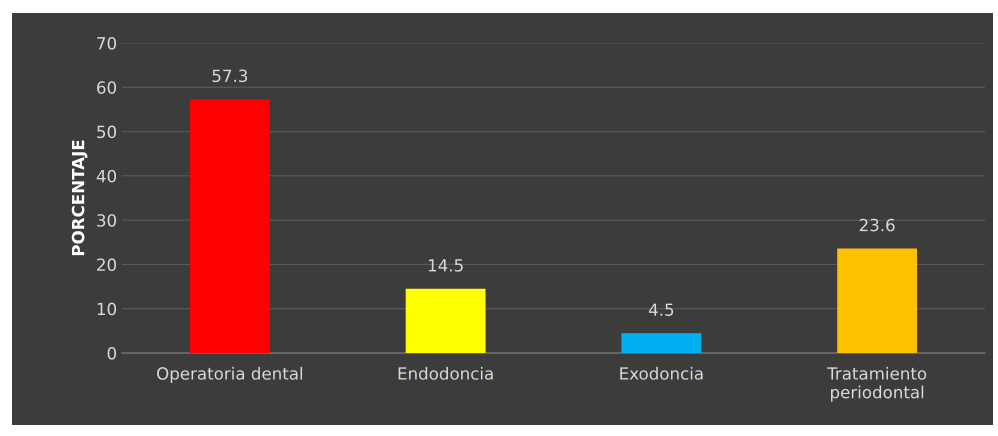 The height and width of the screenshot is (436, 998). Describe the element at coordinates (106, 220) in the screenshot. I see `y-tick-label: 30` at that location.